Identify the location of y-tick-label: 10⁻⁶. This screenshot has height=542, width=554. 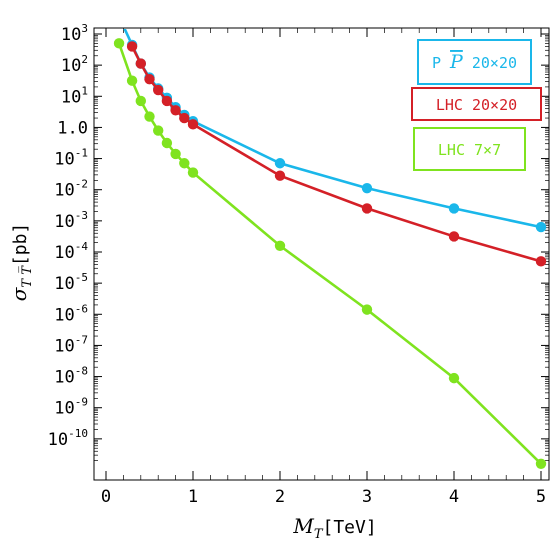
(71, 313).